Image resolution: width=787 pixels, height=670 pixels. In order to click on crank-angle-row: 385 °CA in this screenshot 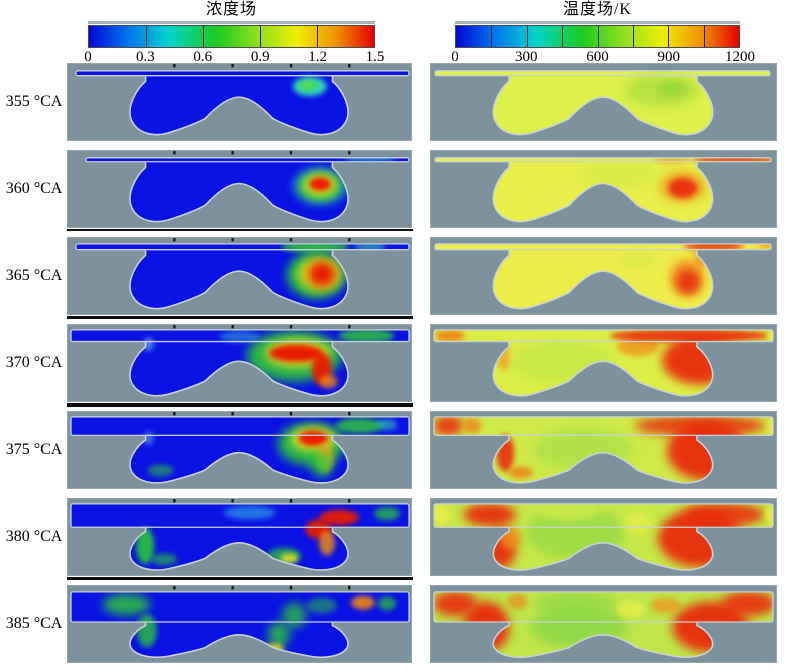, I will do `click(393, 624)`.